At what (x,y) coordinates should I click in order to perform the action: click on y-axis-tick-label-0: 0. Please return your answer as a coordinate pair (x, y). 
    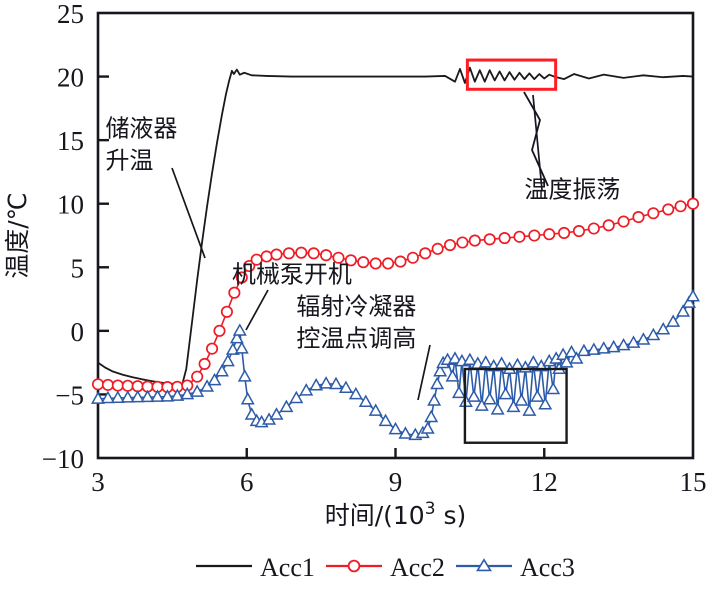
    Looking at the image, I should click on (78, 332).